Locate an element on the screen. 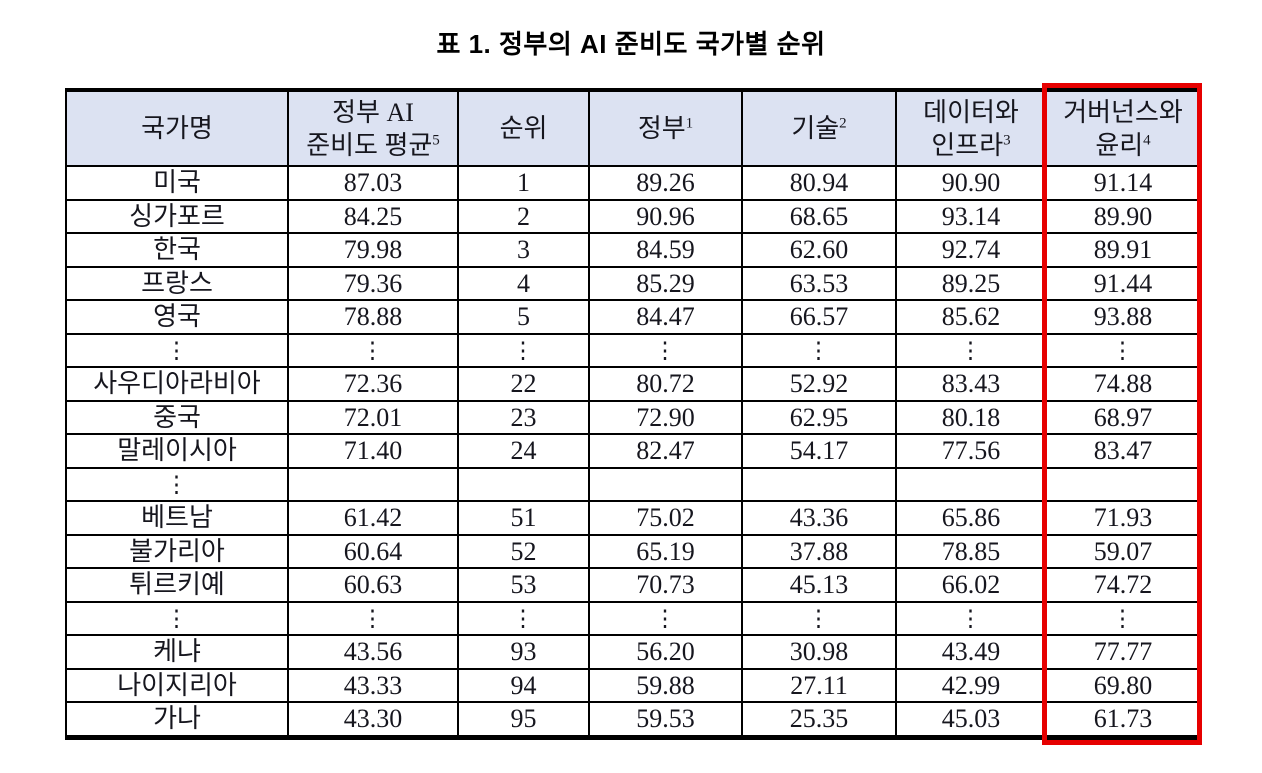 The width and height of the screenshot is (1262, 773). cell-rank: 95 is located at coordinates (523, 719).